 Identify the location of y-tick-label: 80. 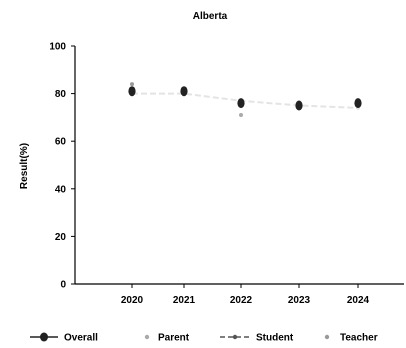
(61, 94).